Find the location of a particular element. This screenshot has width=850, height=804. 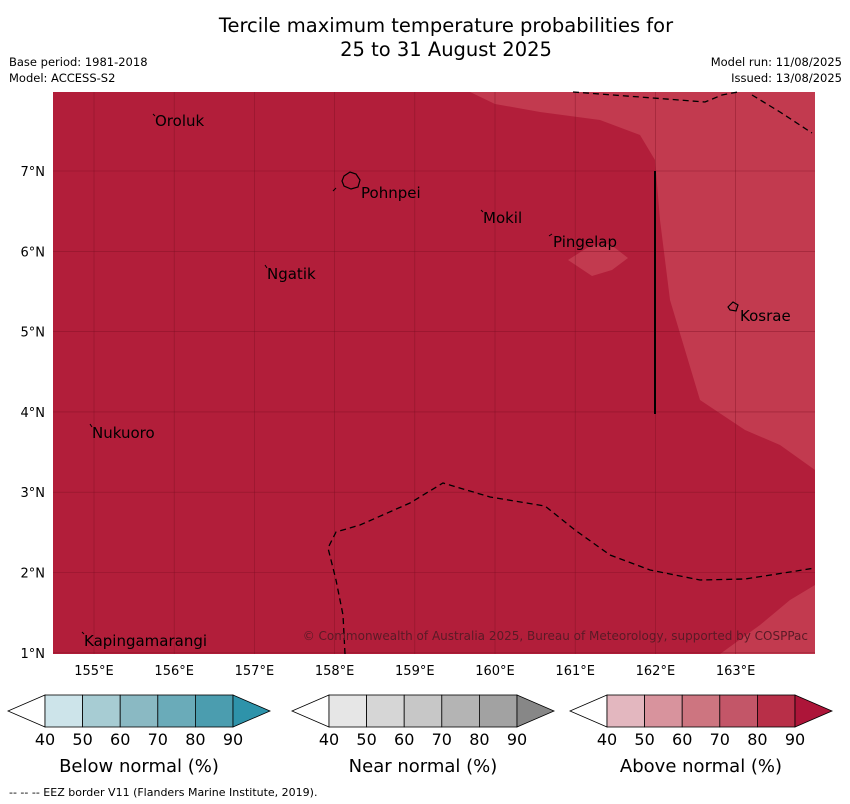

kosrae-island-shape is located at coordinates (733, 306).